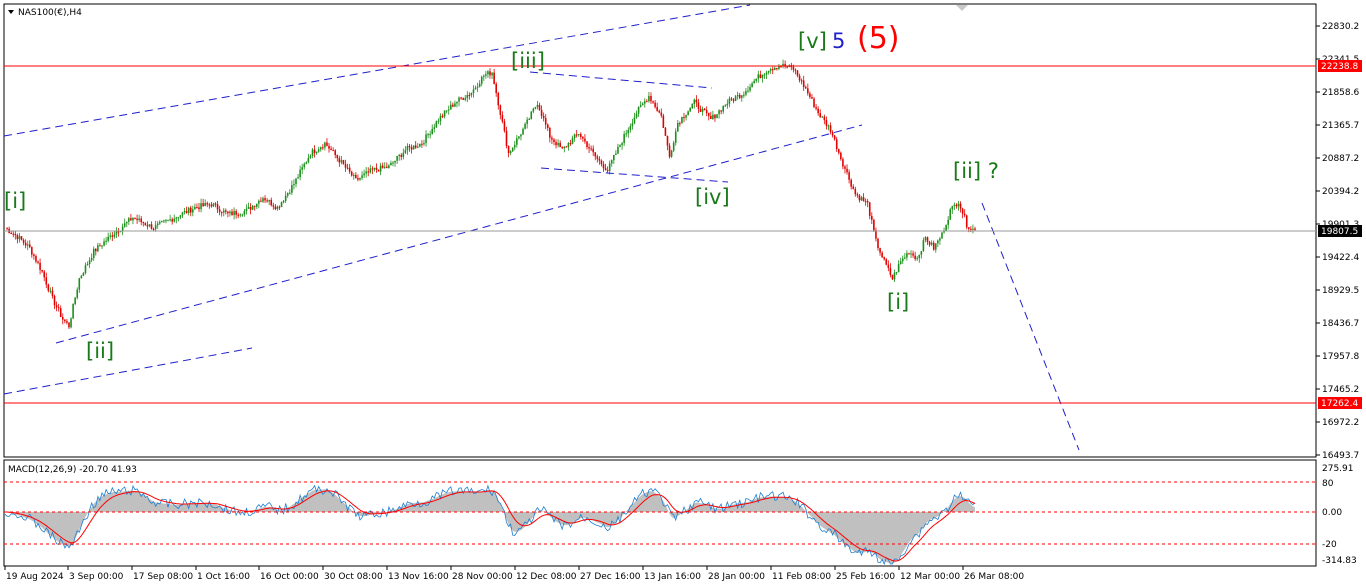 Image resolution: width=1366 pixels, height=588 pixels. What do you see at coordinates (1339, 515) in the screenshot?
I see `macd-axis: 275.91 80 0.00 -20 -314.83` at bounding box center [1339, 515].